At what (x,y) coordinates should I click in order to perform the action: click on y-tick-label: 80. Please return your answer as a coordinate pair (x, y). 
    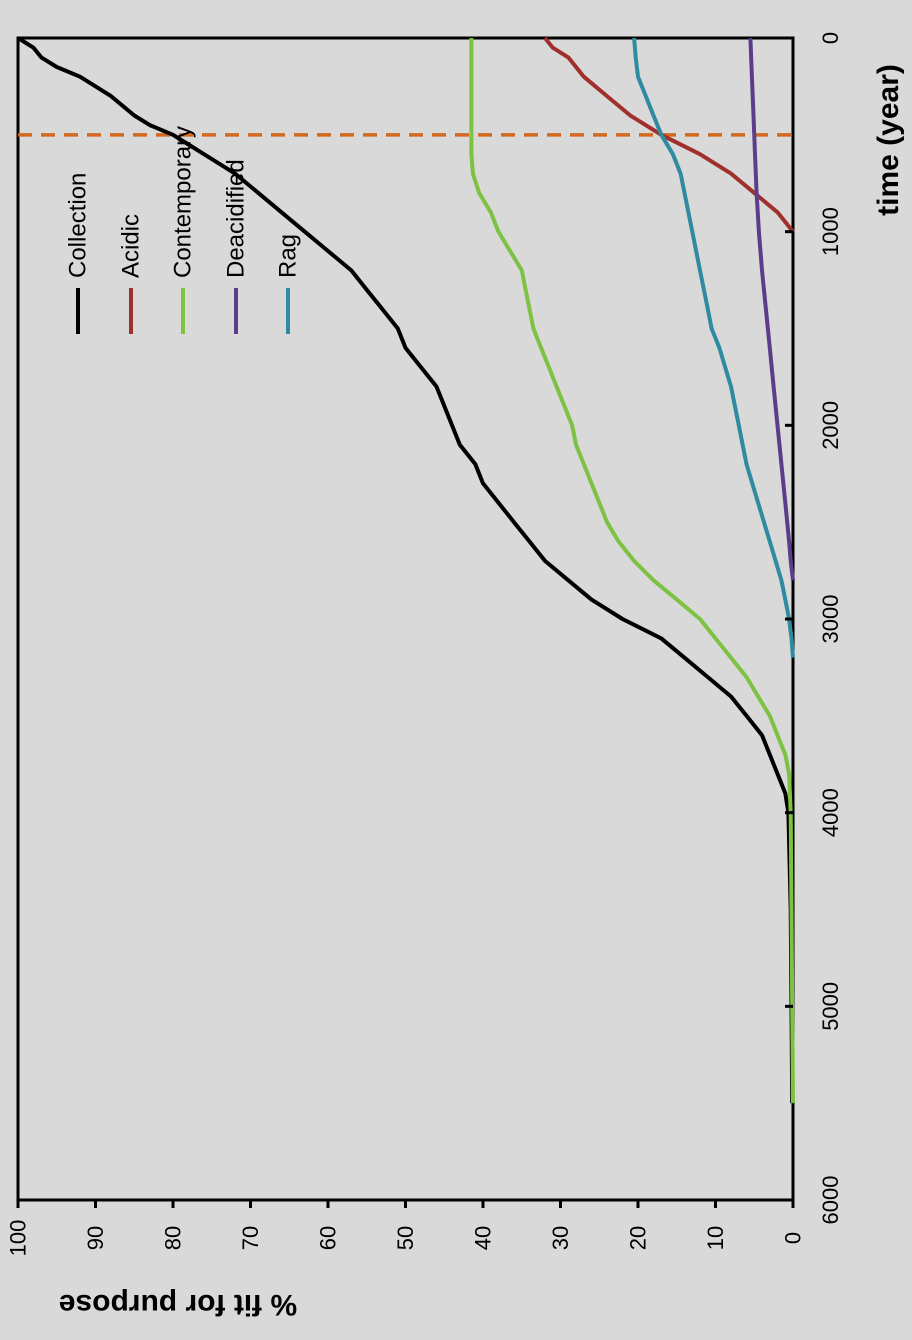
    Looking at the image, I should click on (173, 1238).